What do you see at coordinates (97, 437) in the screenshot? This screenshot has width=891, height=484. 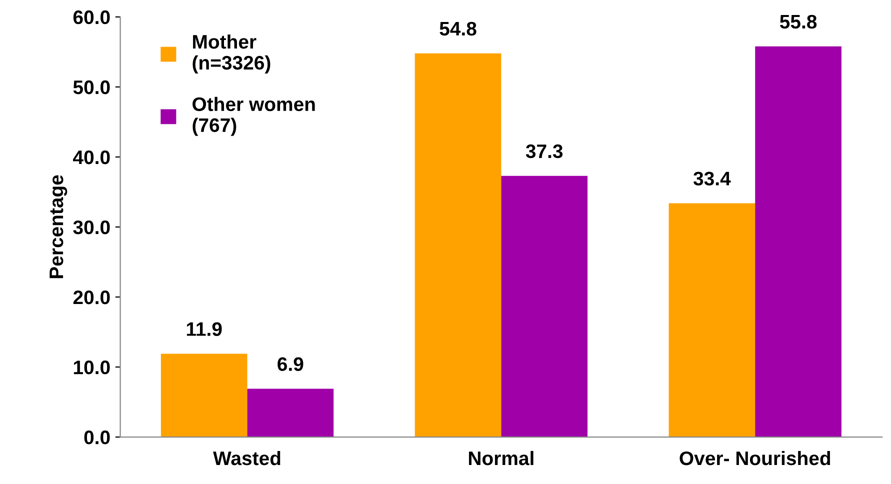 I see `y-tick-label: 0.0` at bounding box center [97, 437].